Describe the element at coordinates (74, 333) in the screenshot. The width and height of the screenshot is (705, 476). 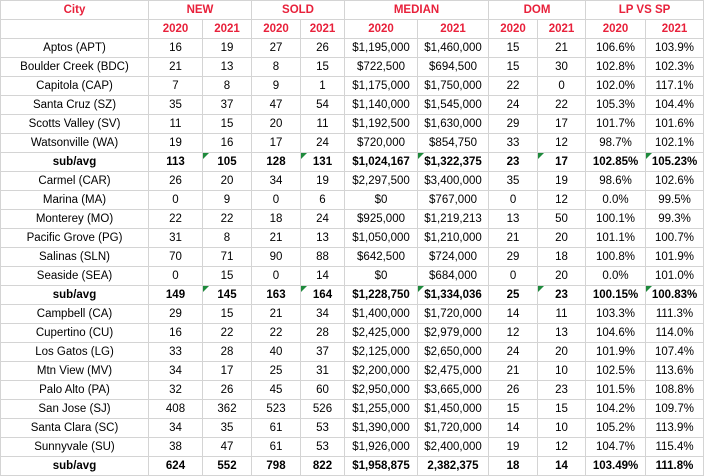
I see `cell-city: Cupertino (CU)` at that location.